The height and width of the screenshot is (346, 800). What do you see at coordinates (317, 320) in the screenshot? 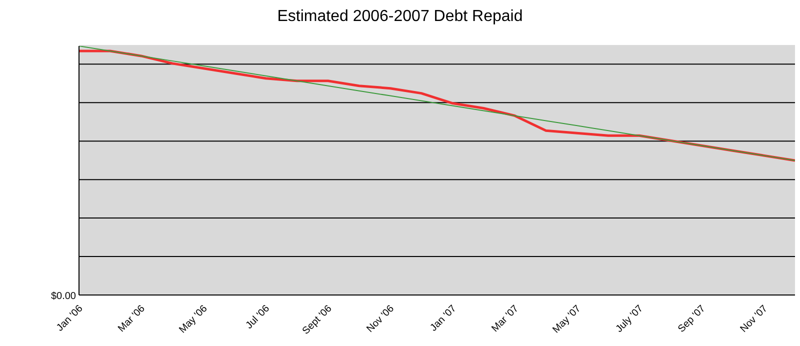
I see `x-tick-label: Sept '06` at bounding box center [317, 320].